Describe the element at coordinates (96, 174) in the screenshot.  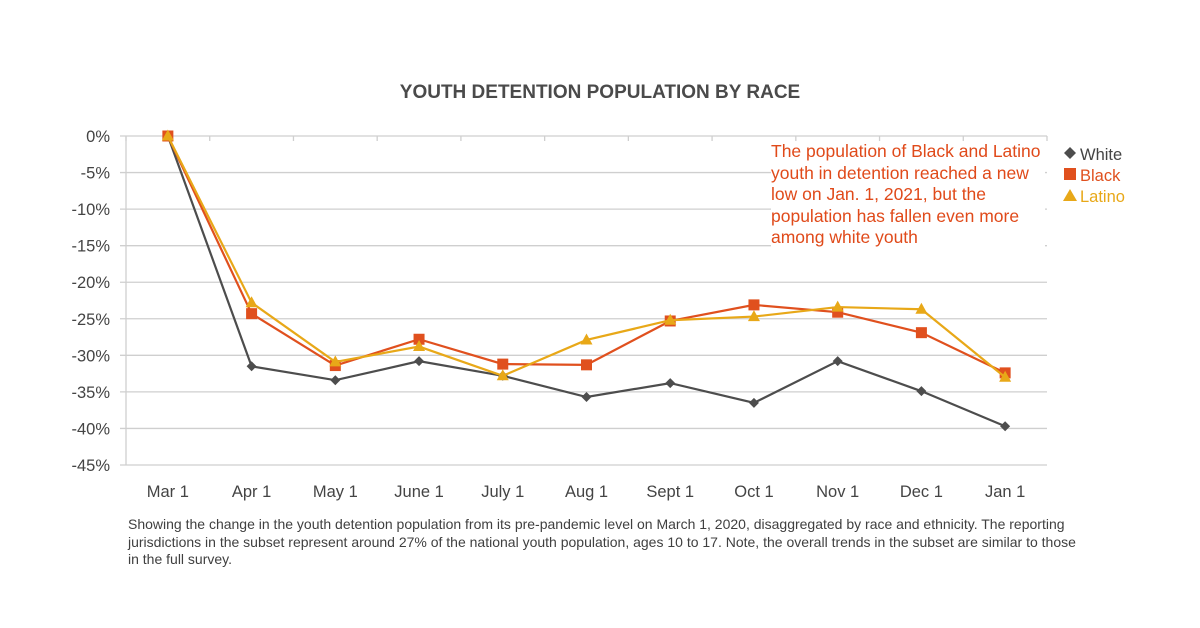
I see `y-tick-label: -5%` at that location.